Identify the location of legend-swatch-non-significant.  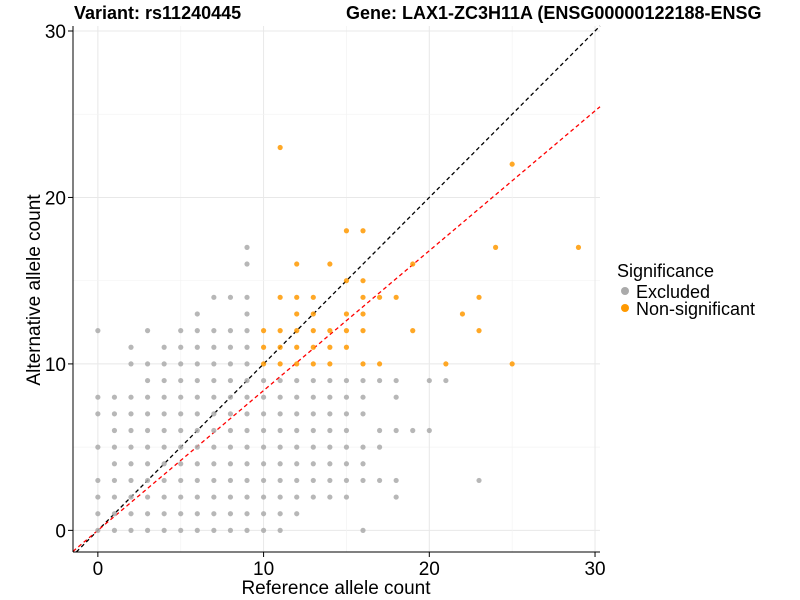
(625, 308).